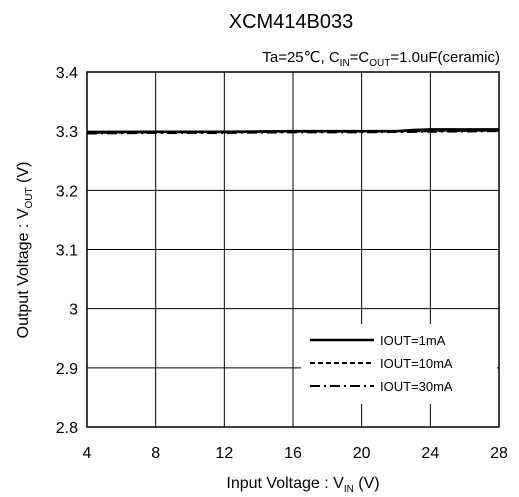  Describe the element at coordinates (302, 485) in the screenshot. I see `x-axis-label: Input Voltage : VIN (V)` at that location.